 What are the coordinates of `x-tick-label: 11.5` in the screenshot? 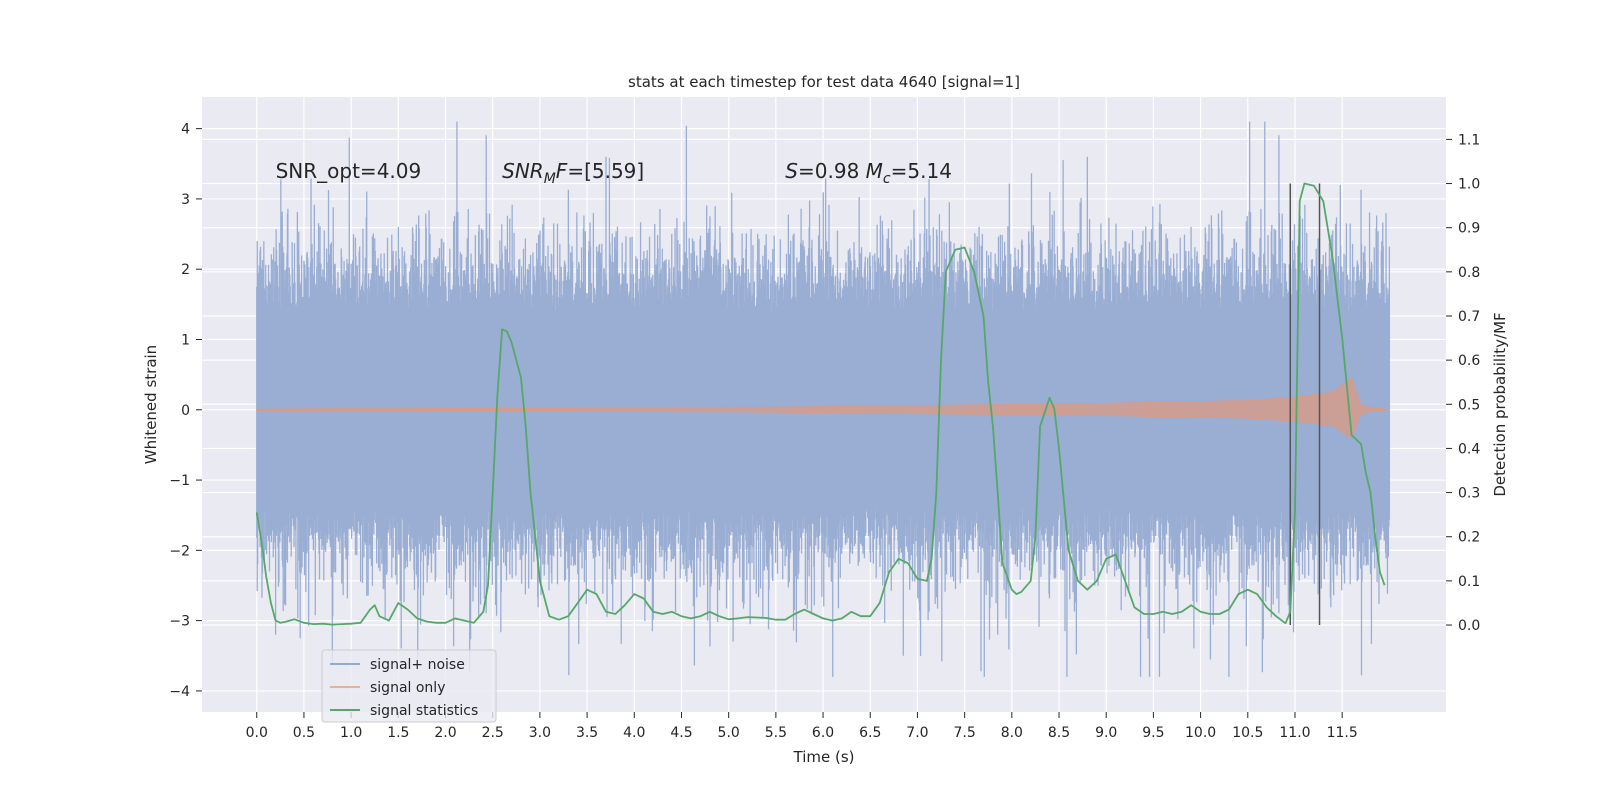 It's located at (1342, 733).